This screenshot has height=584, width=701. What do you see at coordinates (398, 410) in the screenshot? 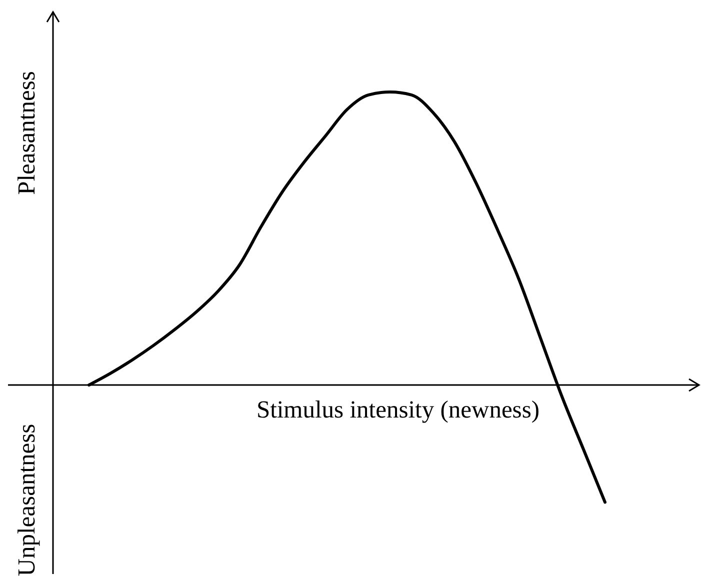
I see `x-axis-title: Stimulus intensity (newness)` at bounding box center [398, 410].